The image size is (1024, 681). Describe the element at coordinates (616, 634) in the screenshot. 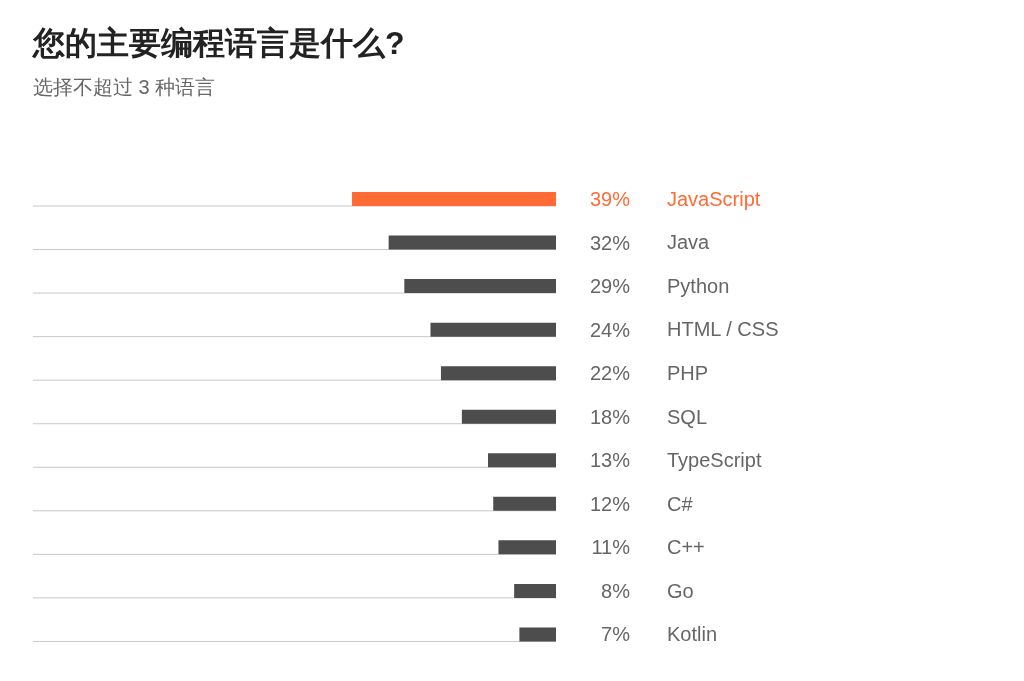

I see `data-label: 7%` at that location.